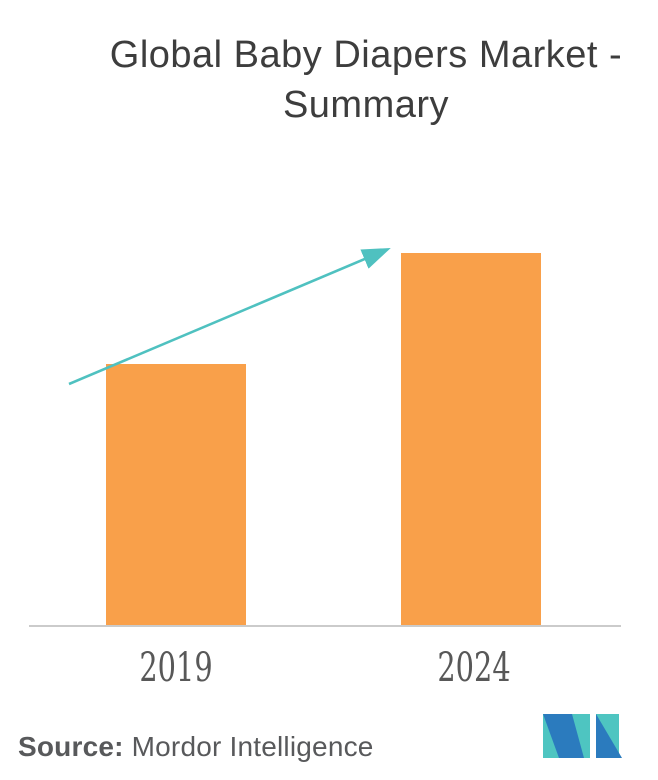 The width and height of the screenshot is (658, 780). I want to click on page-title-line2: Summary, so click(366, 105).